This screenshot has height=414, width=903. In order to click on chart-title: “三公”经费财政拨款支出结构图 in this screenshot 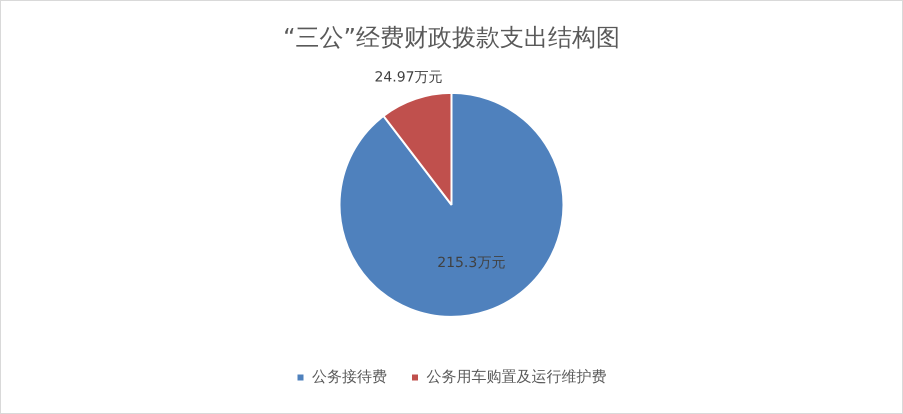, I will do `click(451, 38)`.